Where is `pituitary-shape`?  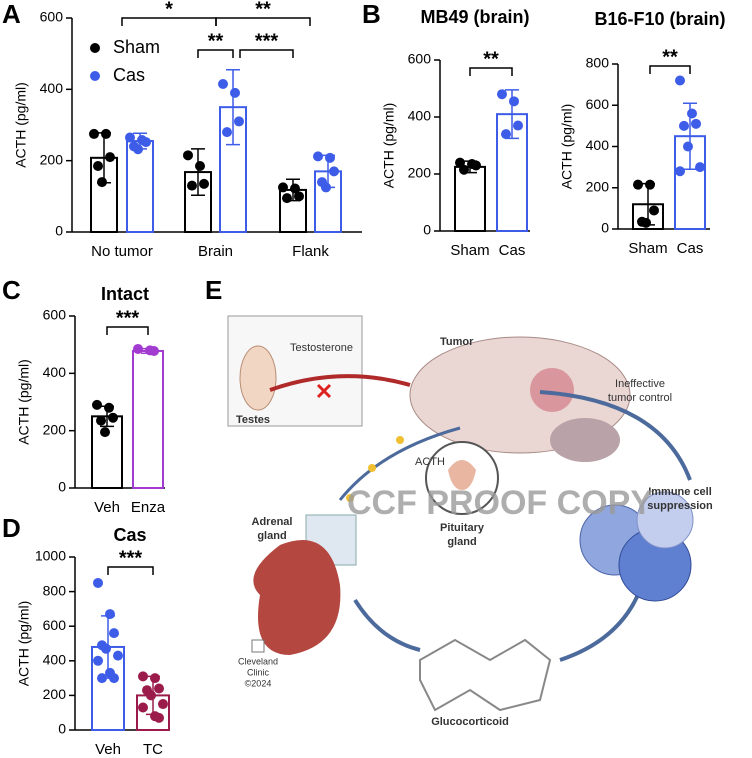
pituitary-shape is located at coordinates (462, 475).